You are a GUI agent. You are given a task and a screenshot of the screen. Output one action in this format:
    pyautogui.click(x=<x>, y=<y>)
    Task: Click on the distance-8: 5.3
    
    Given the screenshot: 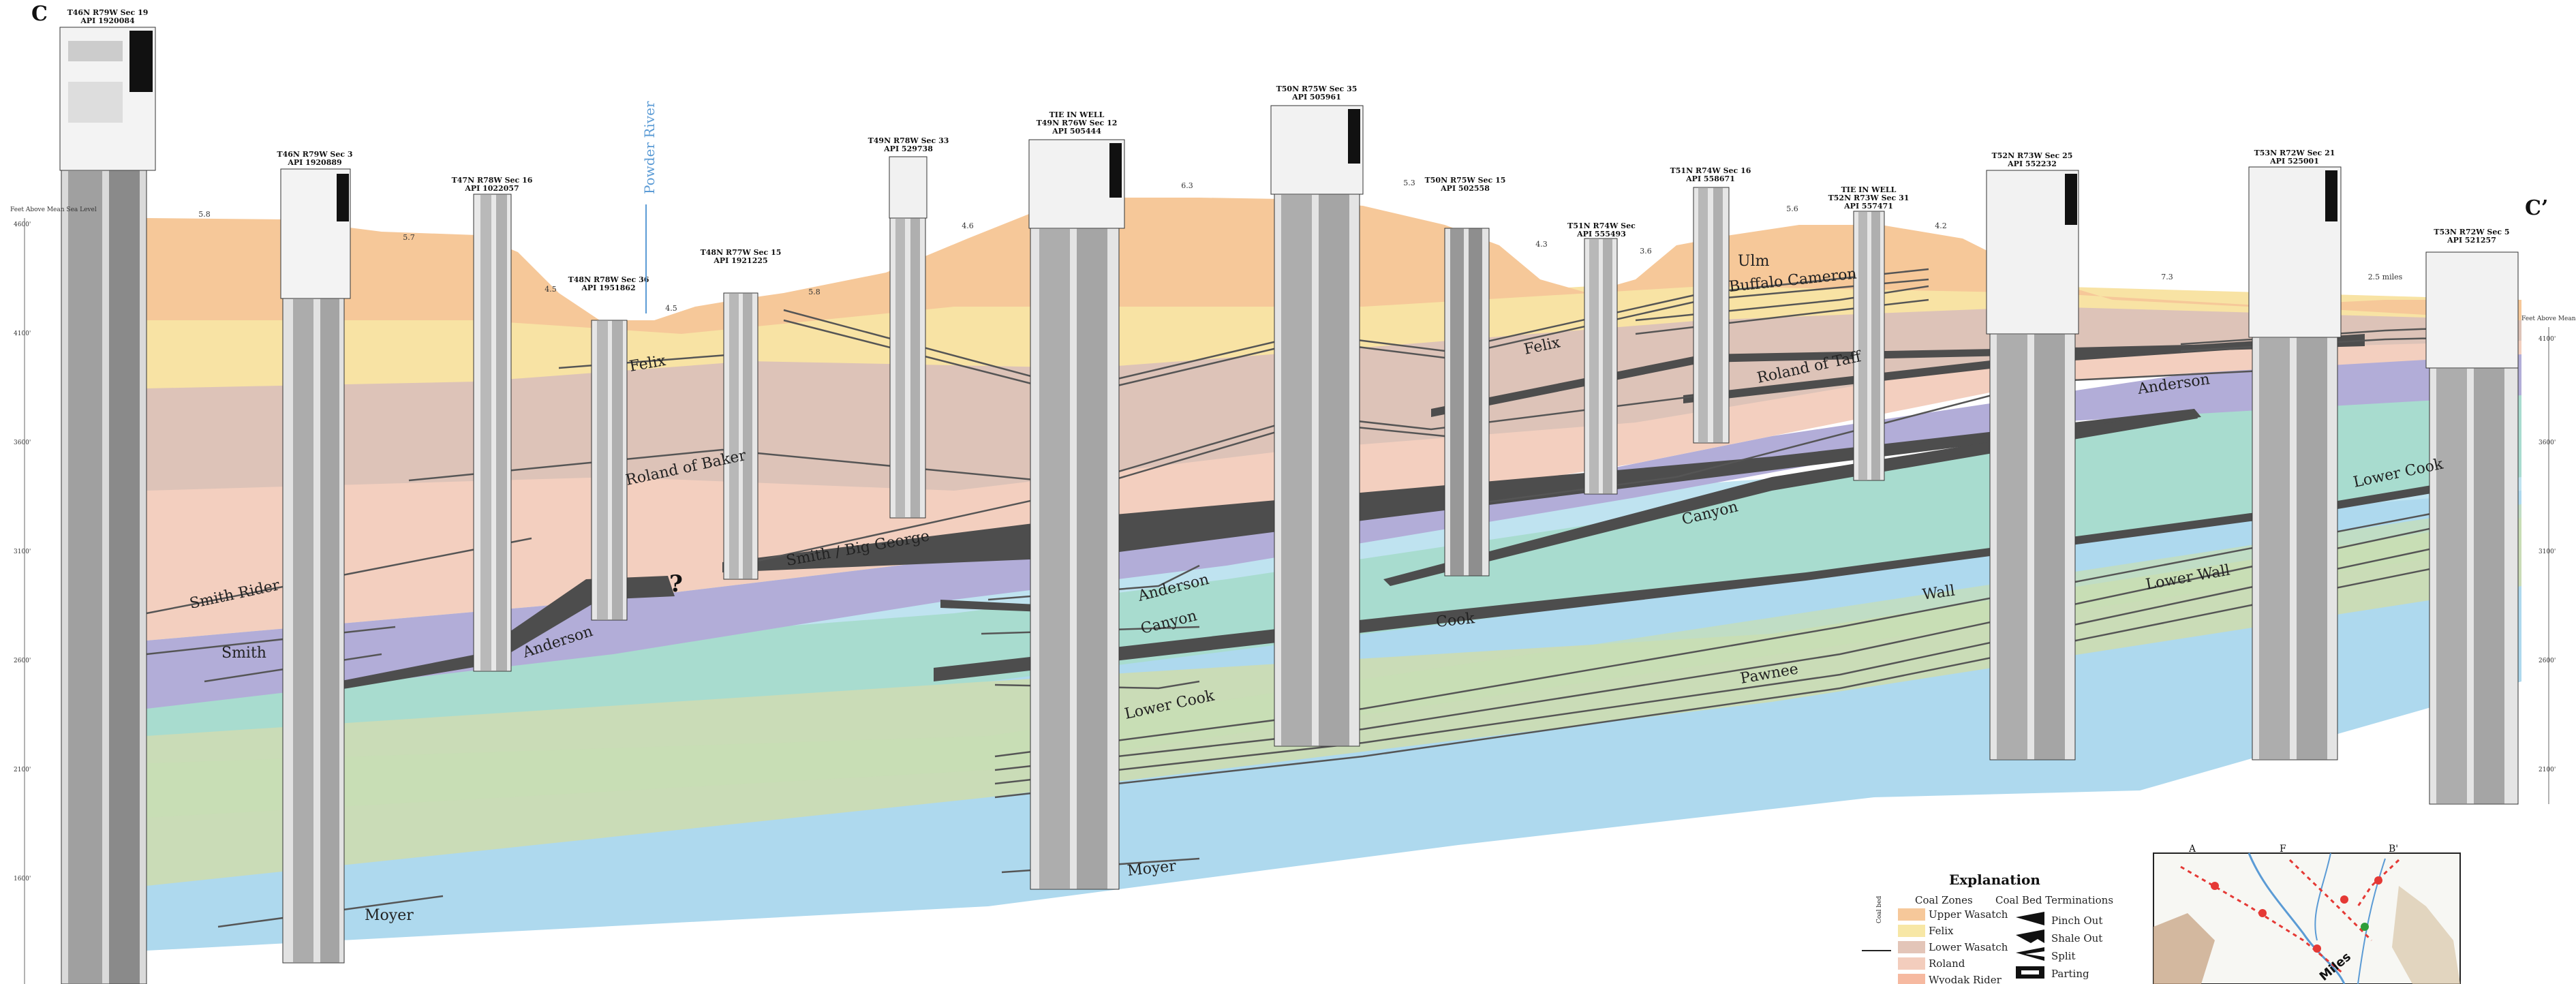 What is the action you would take?
    pyautogui.click(x=1409, y=183)
    